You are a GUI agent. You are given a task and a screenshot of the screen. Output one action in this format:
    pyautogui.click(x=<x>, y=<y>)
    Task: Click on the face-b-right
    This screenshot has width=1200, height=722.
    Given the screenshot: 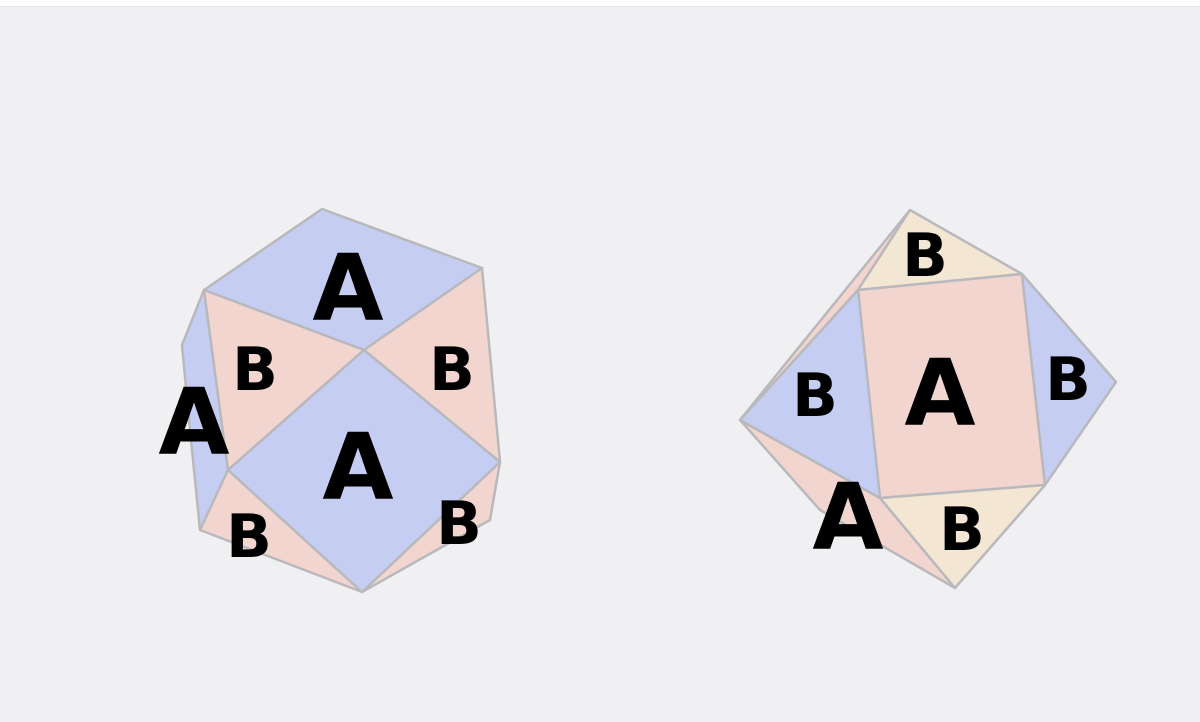 What is the action you would take?
    pyautogui.click(x=1069, y=379)
    